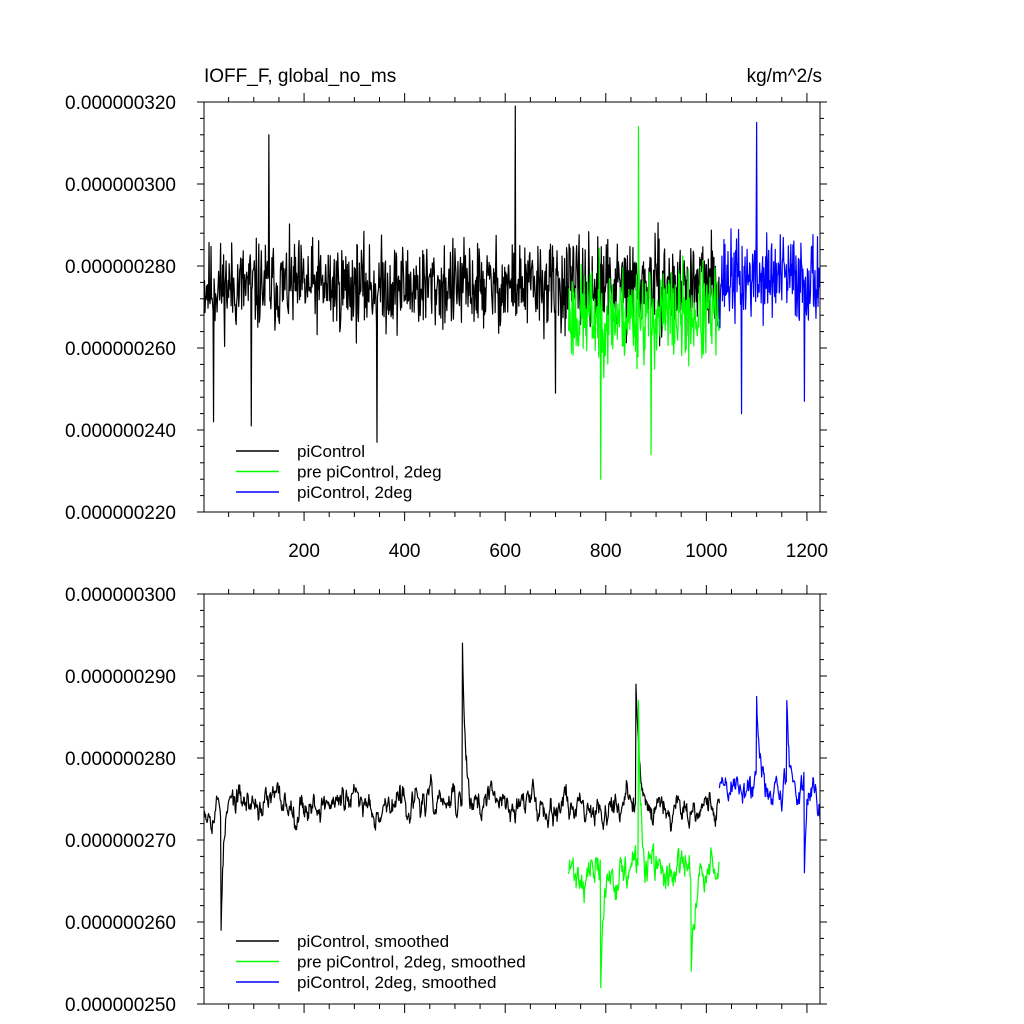 Image resolution: width=1024 pixels, height=1024 pixels. What do you see at coordinates (120, 103) in the screenshot?
I see `y-tick-label: 0.000000320` at bounding box center [120, 103].